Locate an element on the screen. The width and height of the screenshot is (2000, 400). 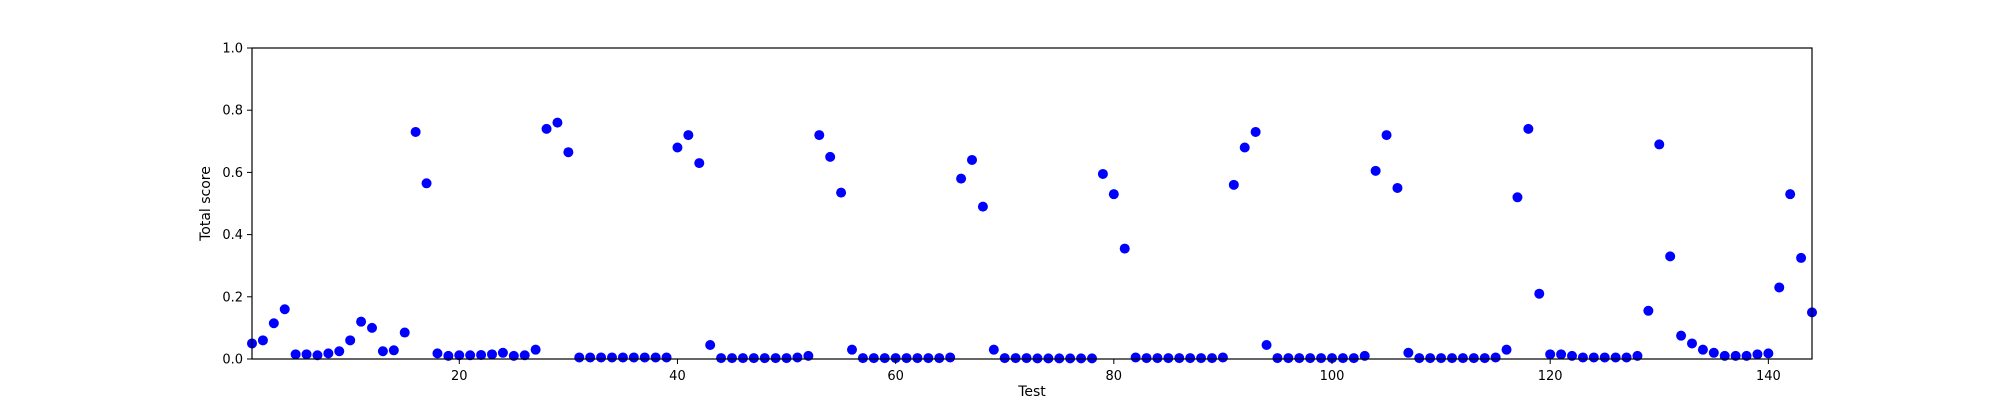
x-tick-label: 60 is located at coordinates (895, 376).